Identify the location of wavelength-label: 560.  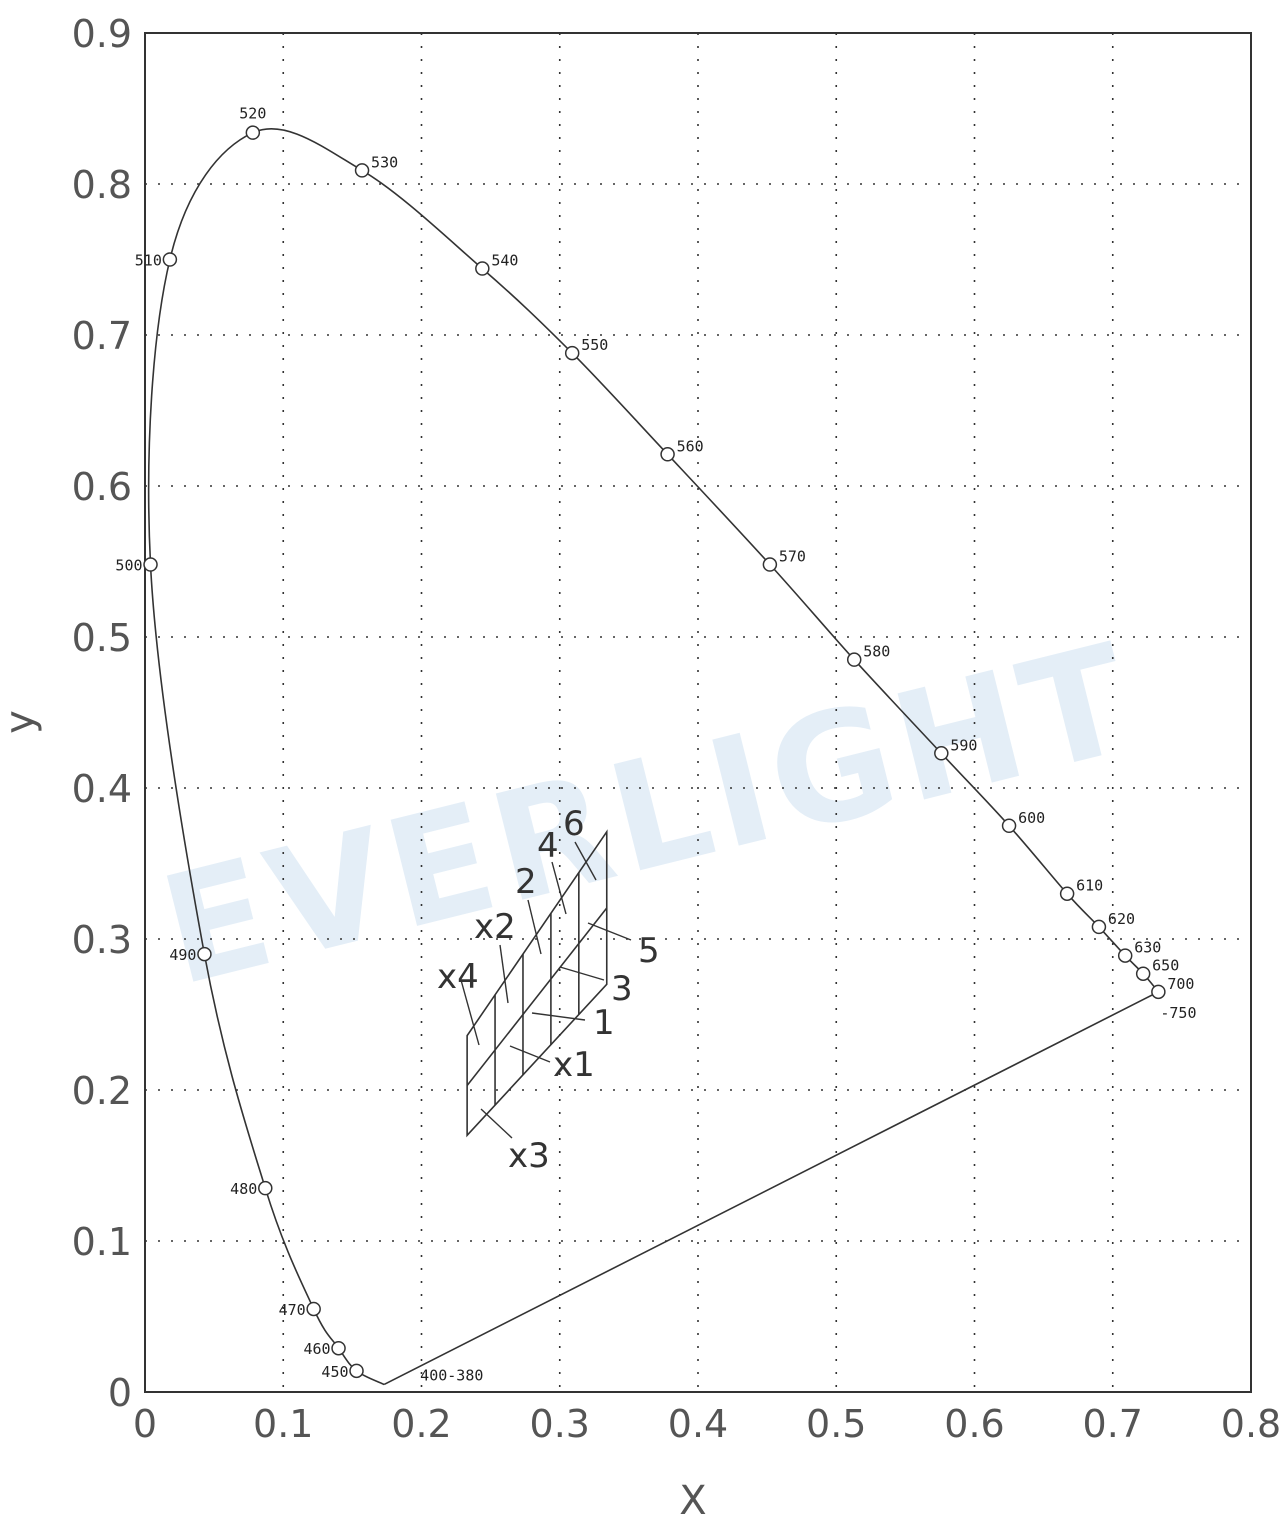
(690, 446).